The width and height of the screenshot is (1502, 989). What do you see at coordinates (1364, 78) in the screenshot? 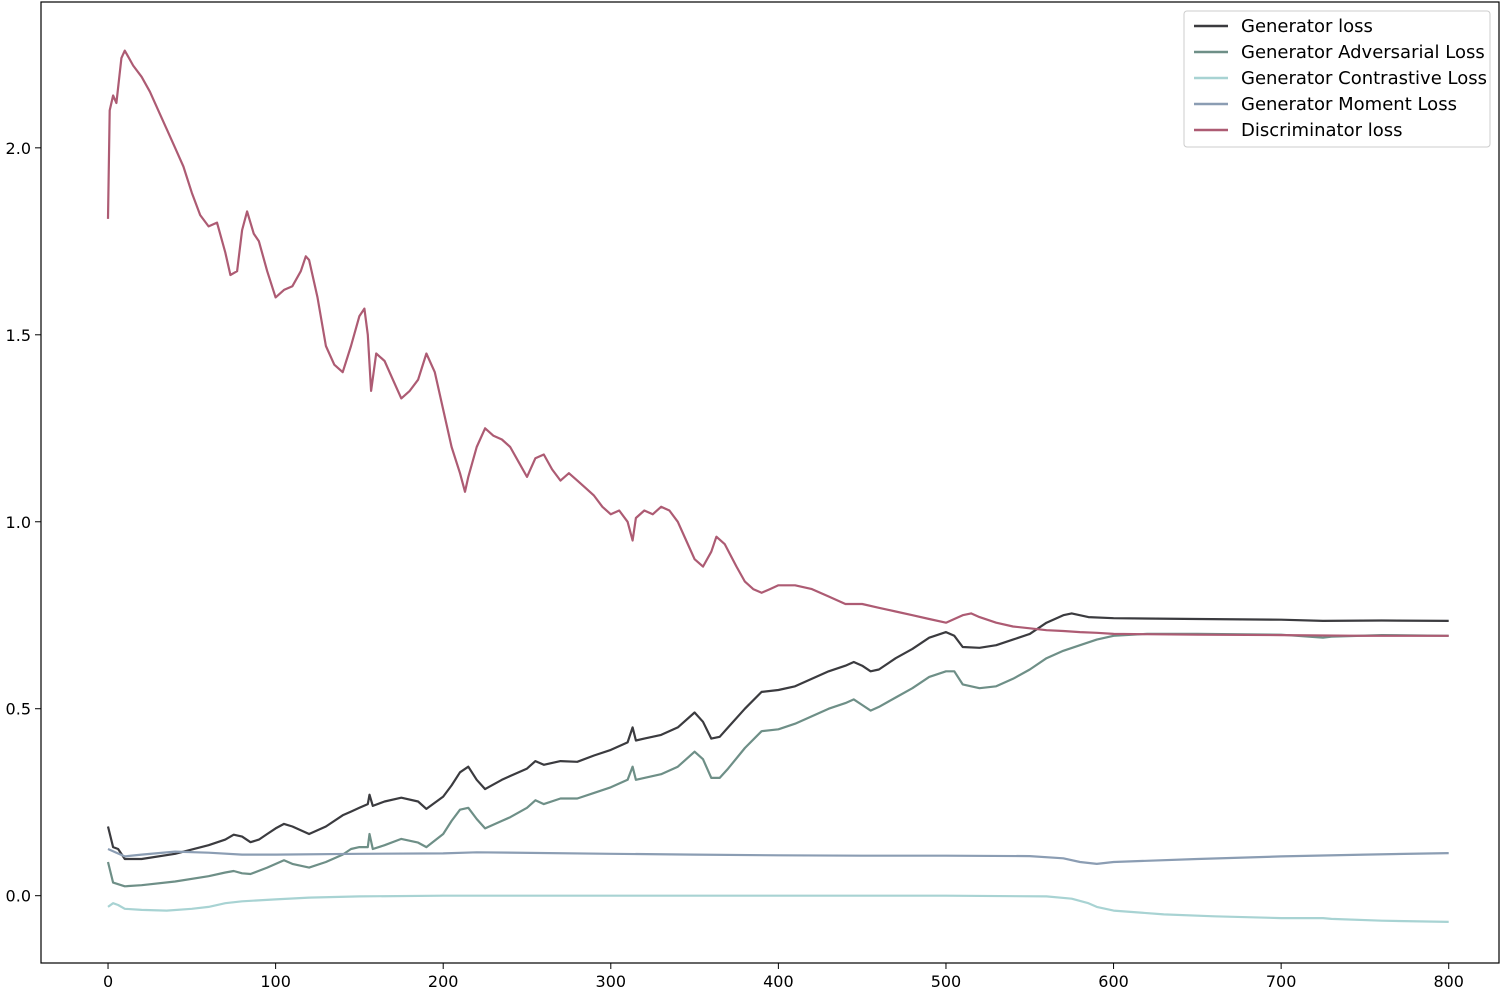
I see `legend-label: Generator Contrastive Loss` at bounding box center [1364, 78].